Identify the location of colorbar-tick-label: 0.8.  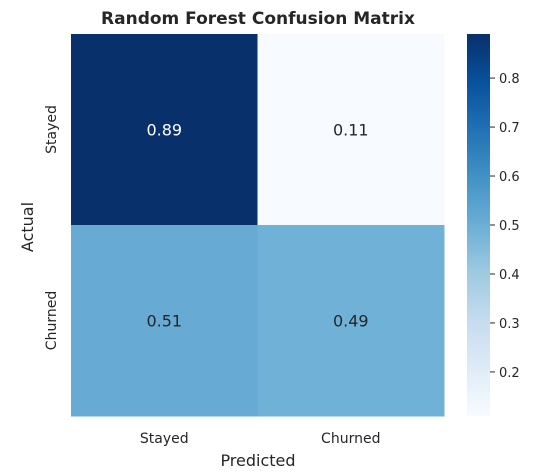
(509, 79).